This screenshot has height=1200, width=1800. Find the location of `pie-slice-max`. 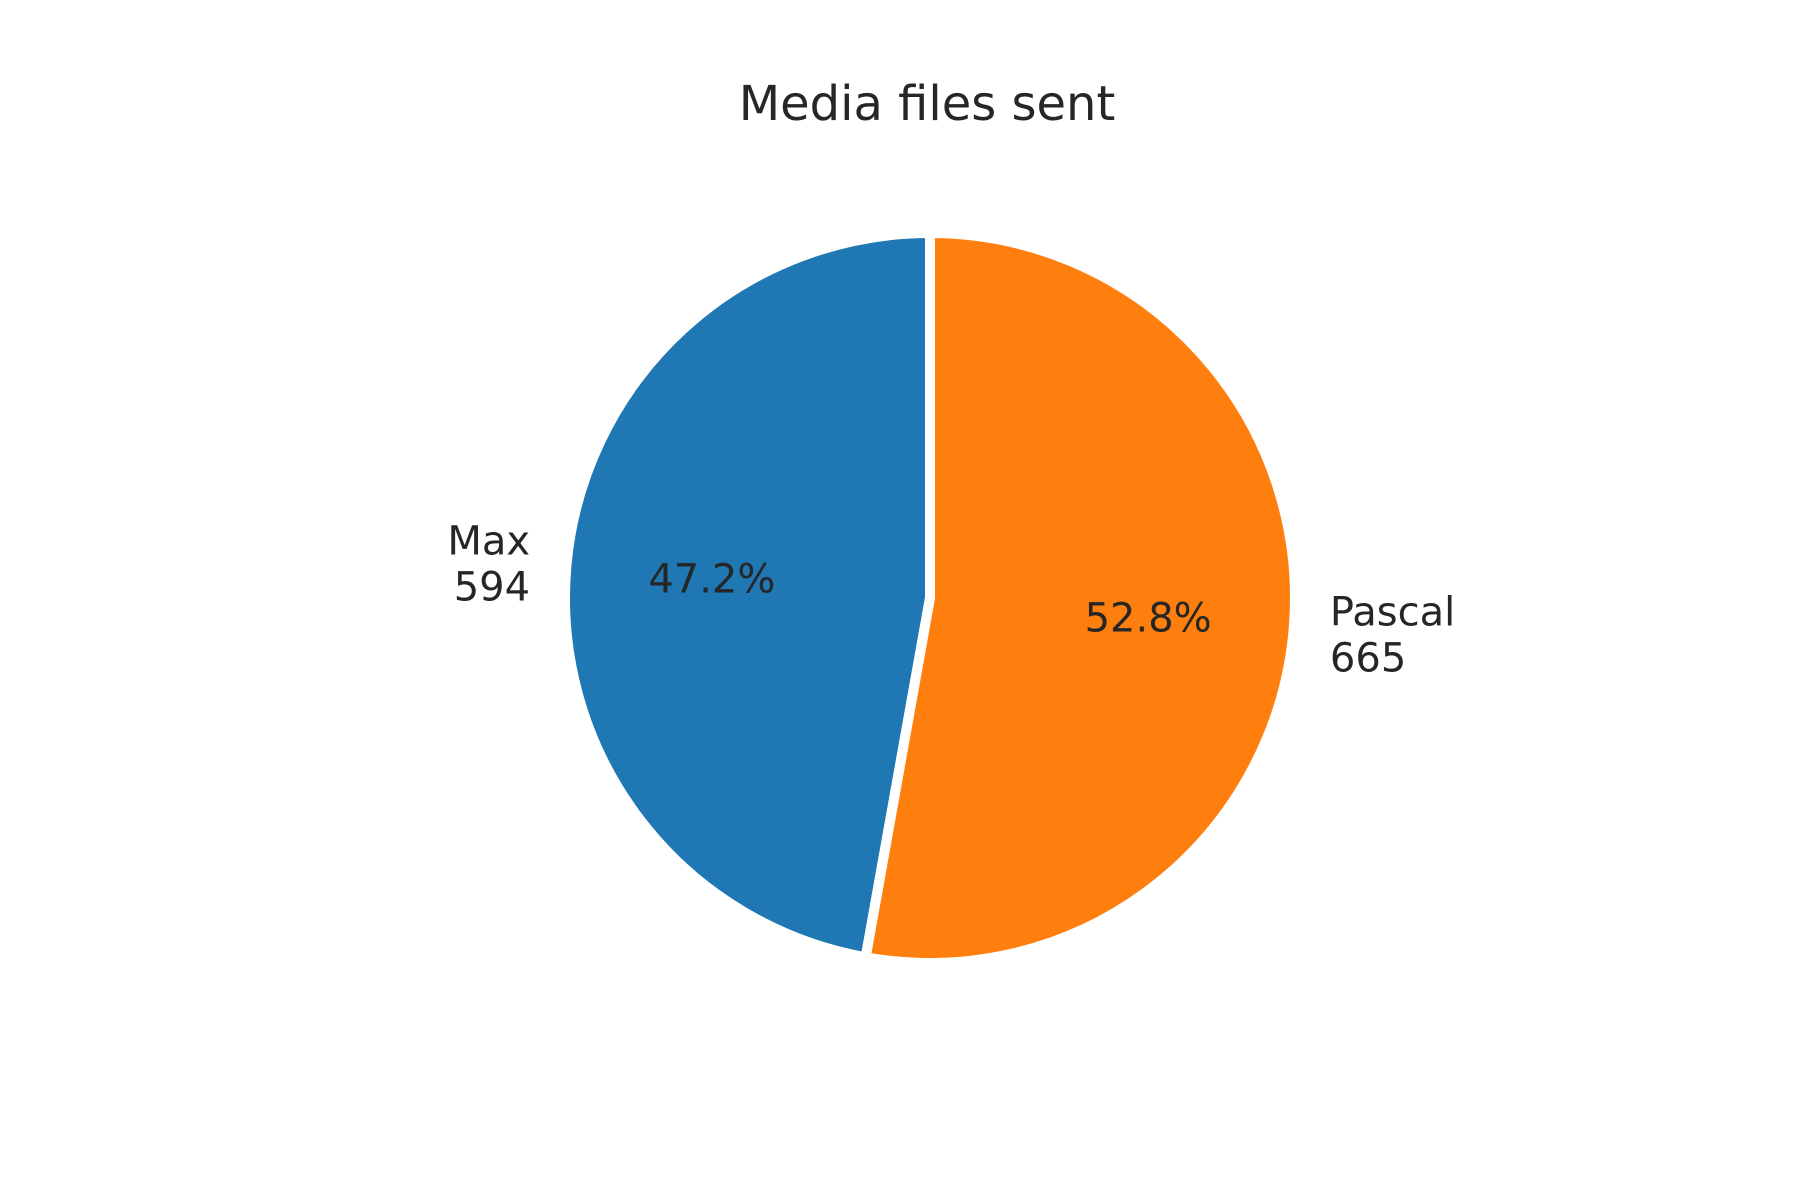

pie-slice-max is located at coordinates (747, 595).